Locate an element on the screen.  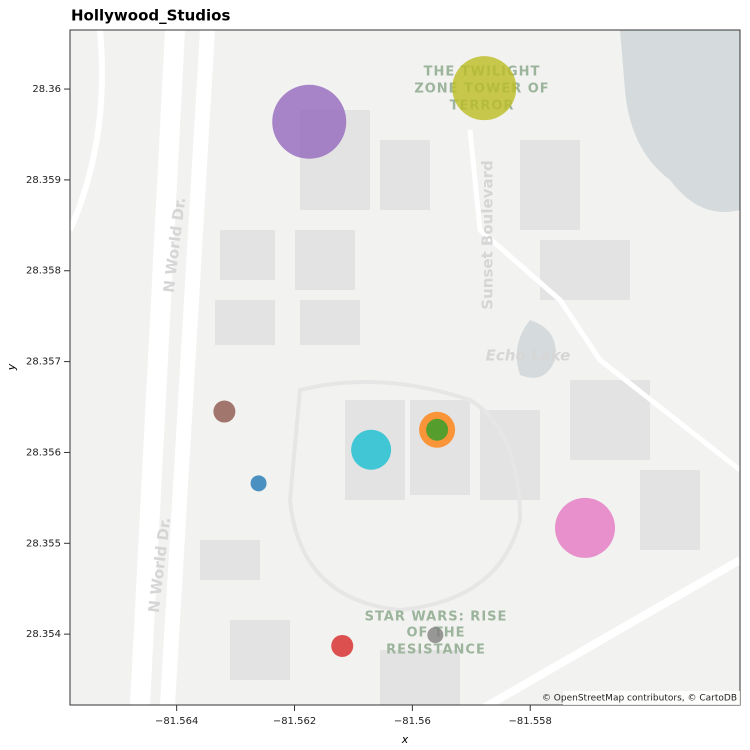
y-axis-label: y is located at coordinates (11, 367).